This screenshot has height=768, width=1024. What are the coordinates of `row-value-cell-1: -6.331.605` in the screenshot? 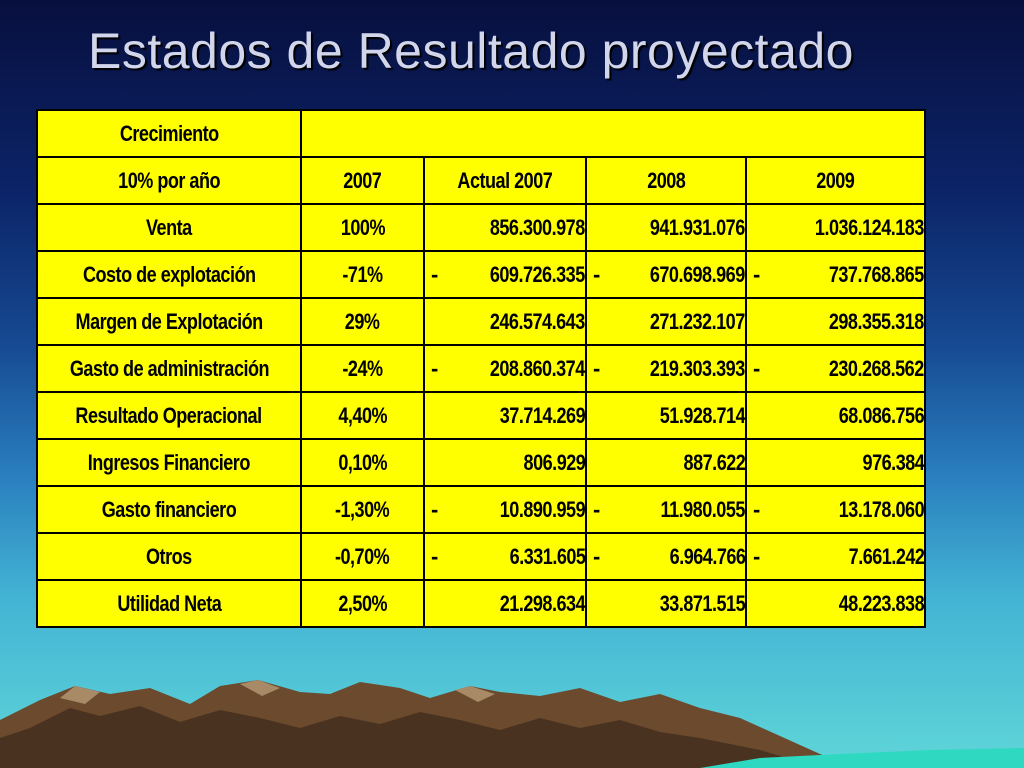 It's located at (505, 556).